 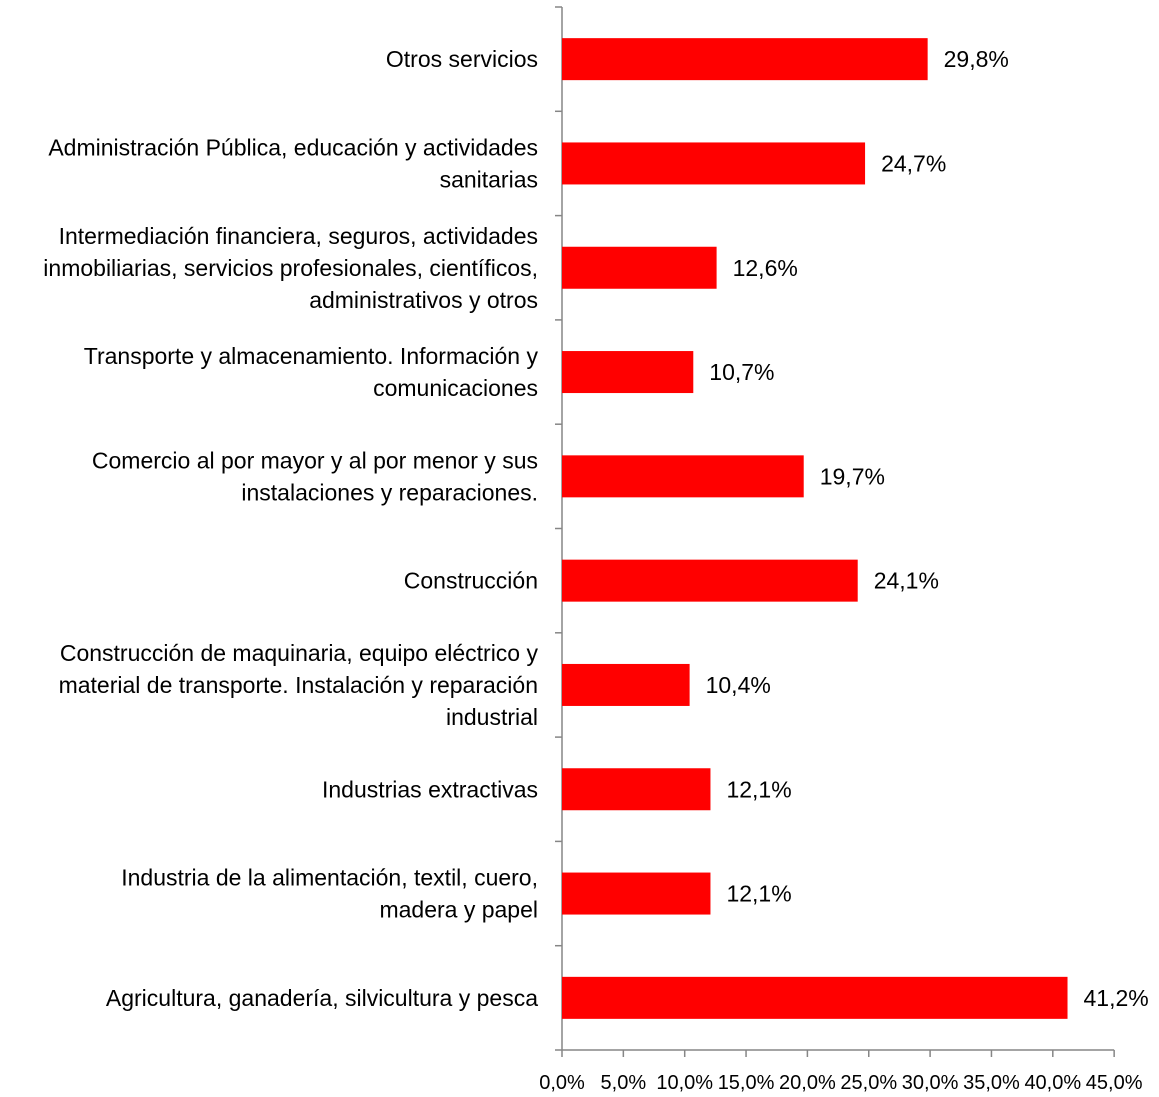 I want to click on data-label: 24,1%, so click(x=906, y=581).